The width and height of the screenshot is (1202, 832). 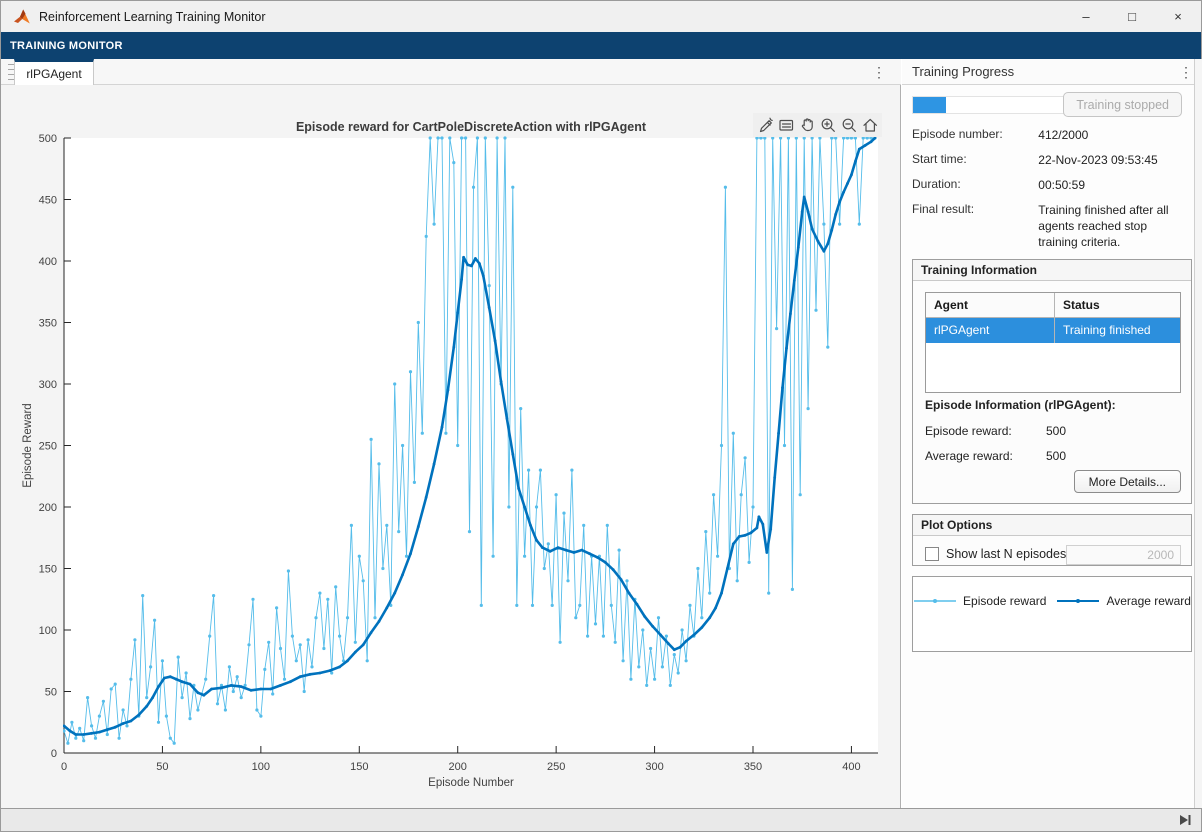 What do you see at coordinates (1006, 554) in the screenshot?
I see `show-last-n-label: Show last N episodes` at bounding box center [1006, 554].